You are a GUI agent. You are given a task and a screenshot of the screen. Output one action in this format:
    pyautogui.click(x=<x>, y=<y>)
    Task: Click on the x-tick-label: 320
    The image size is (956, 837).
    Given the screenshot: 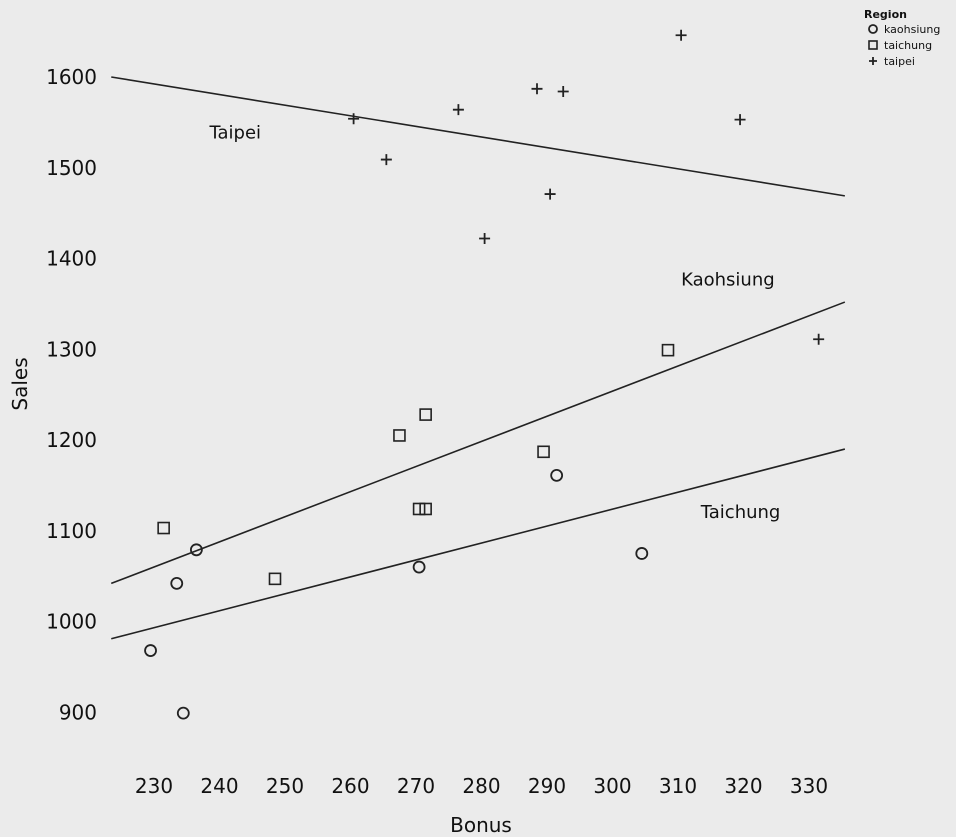 What is the action you would take?
    pyautogui.click(x=743, y=786)
    